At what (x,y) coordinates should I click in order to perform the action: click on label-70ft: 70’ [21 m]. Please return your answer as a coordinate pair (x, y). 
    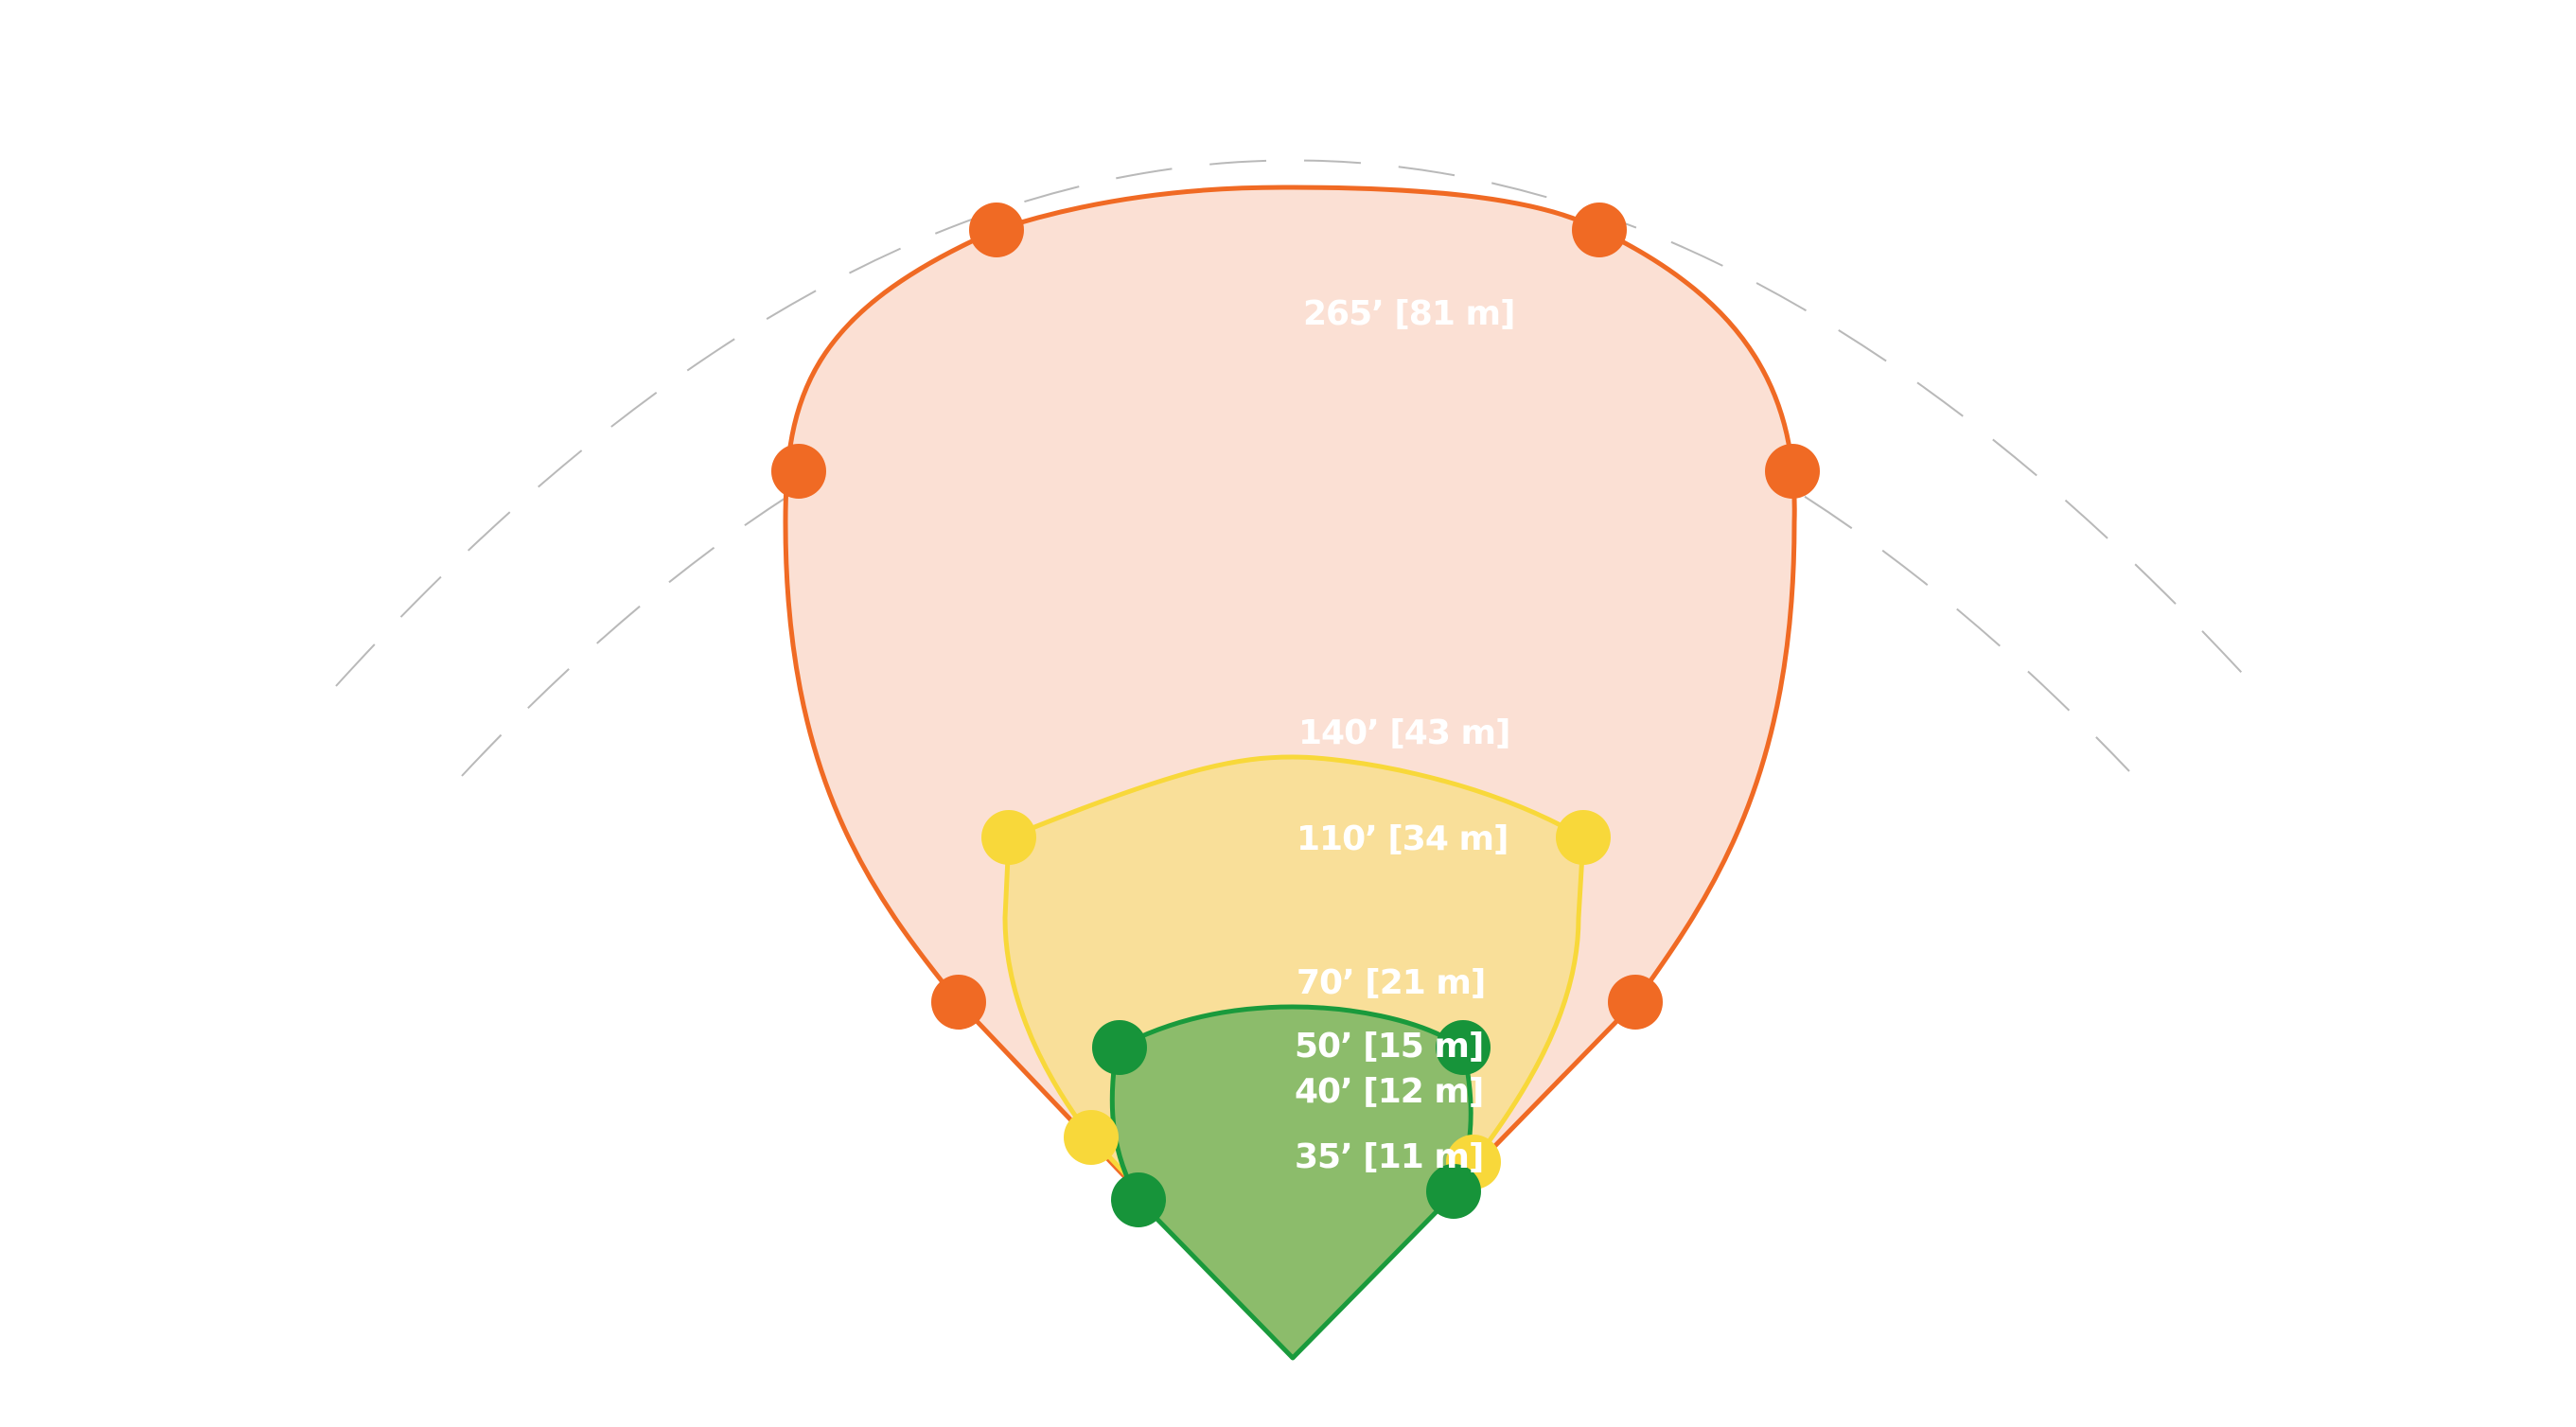
    Looking at the image, I should click on (1391, 982).